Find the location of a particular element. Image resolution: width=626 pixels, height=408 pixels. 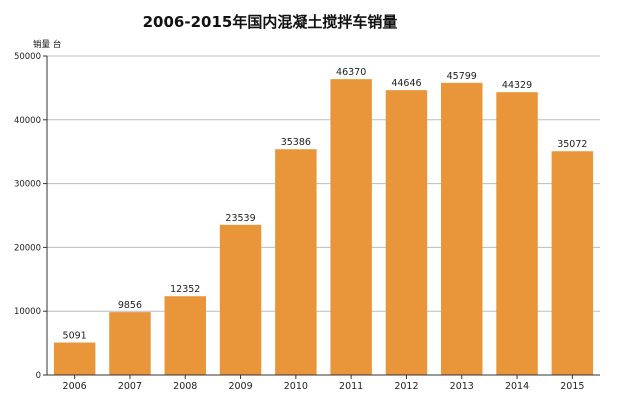

bar-2009 is located at coordinates (240, 299).